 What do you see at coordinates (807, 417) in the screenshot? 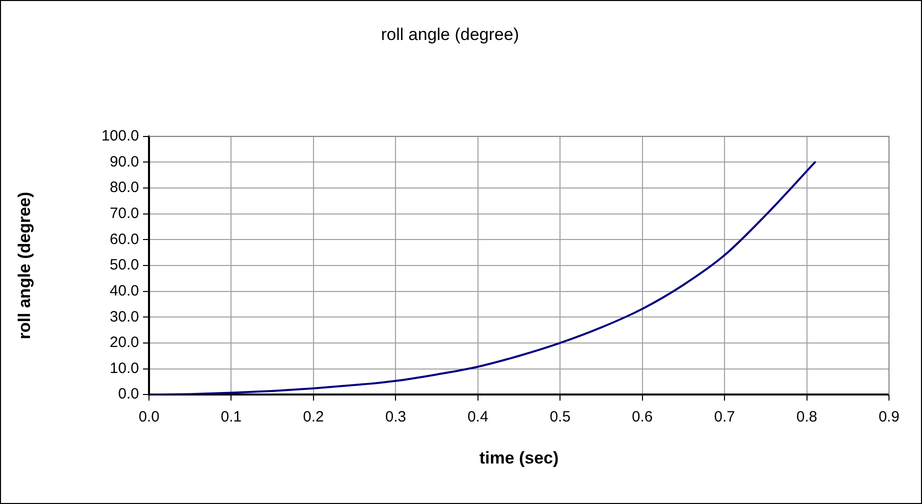
I see `x-tick-label: 0.8` at bounding box center [807, 417].